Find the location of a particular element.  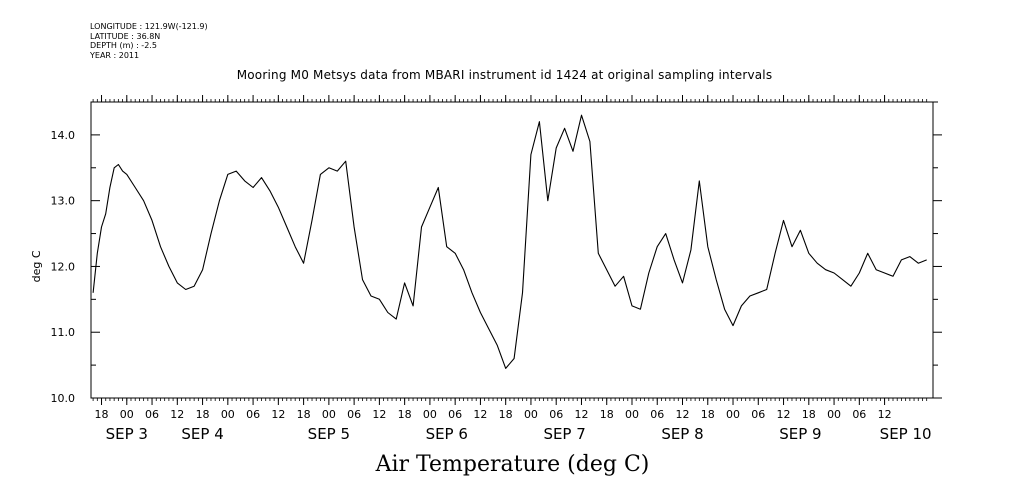

x-day-label: SEP 4 is located at coordinates (202, 434).